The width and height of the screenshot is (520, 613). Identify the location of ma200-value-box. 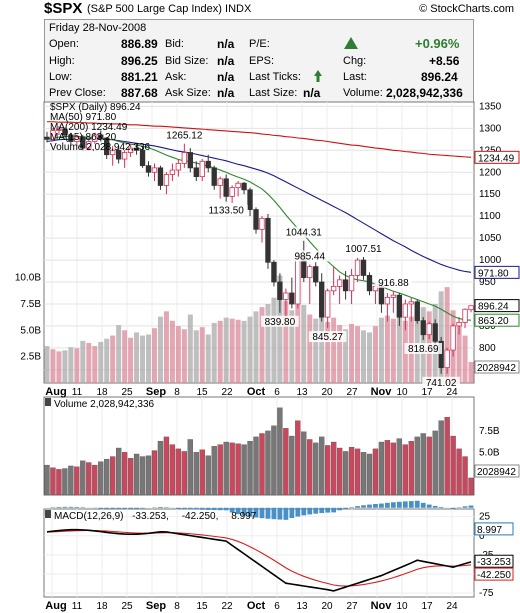
(497, 157).